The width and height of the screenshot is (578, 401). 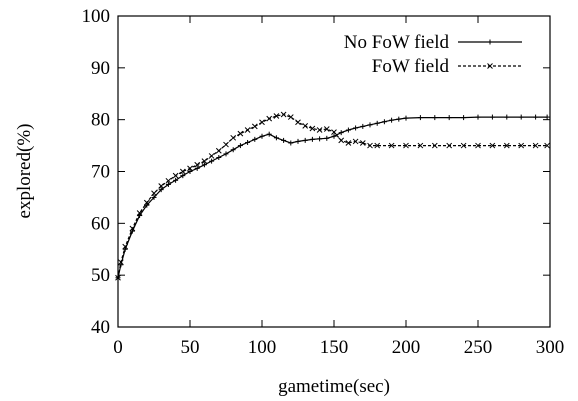 I want to click on y-tick-label: 50, so click(x=100, y=275).